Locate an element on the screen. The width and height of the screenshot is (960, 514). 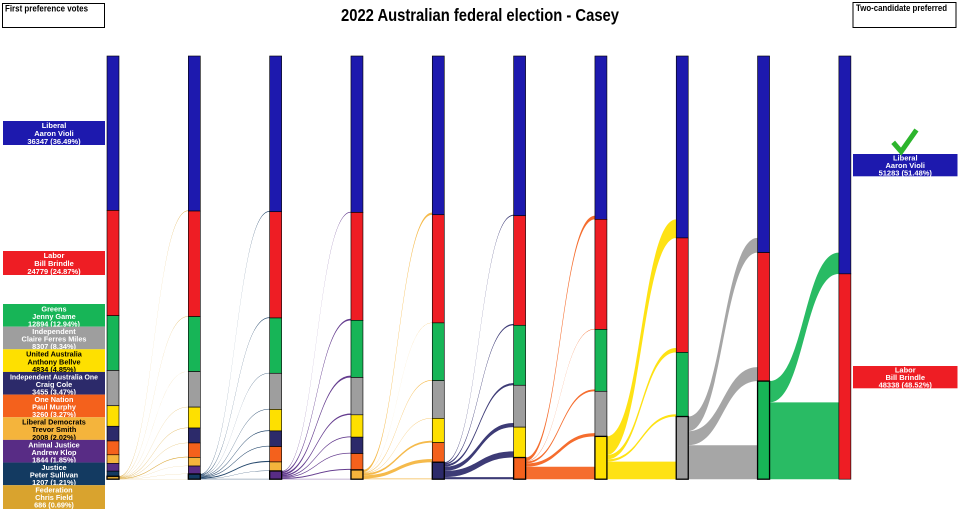
svg-text: Independent Australia One is located at coordinates (54, 376).